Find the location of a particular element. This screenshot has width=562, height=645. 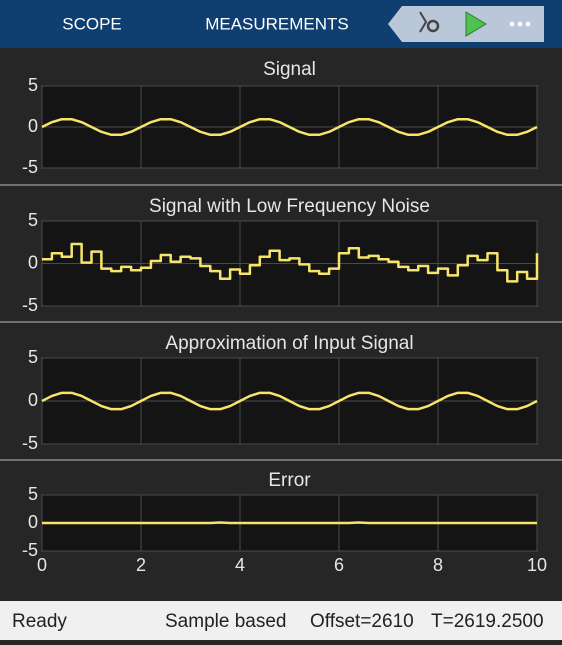

x-tick-label: 8 is located at coordinates (438, 565).